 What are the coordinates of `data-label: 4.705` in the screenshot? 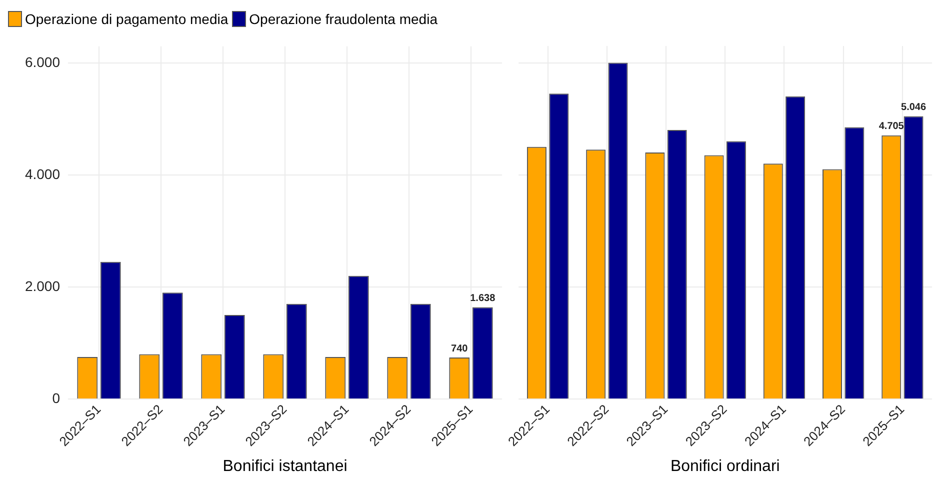 It's located at (891, 126).